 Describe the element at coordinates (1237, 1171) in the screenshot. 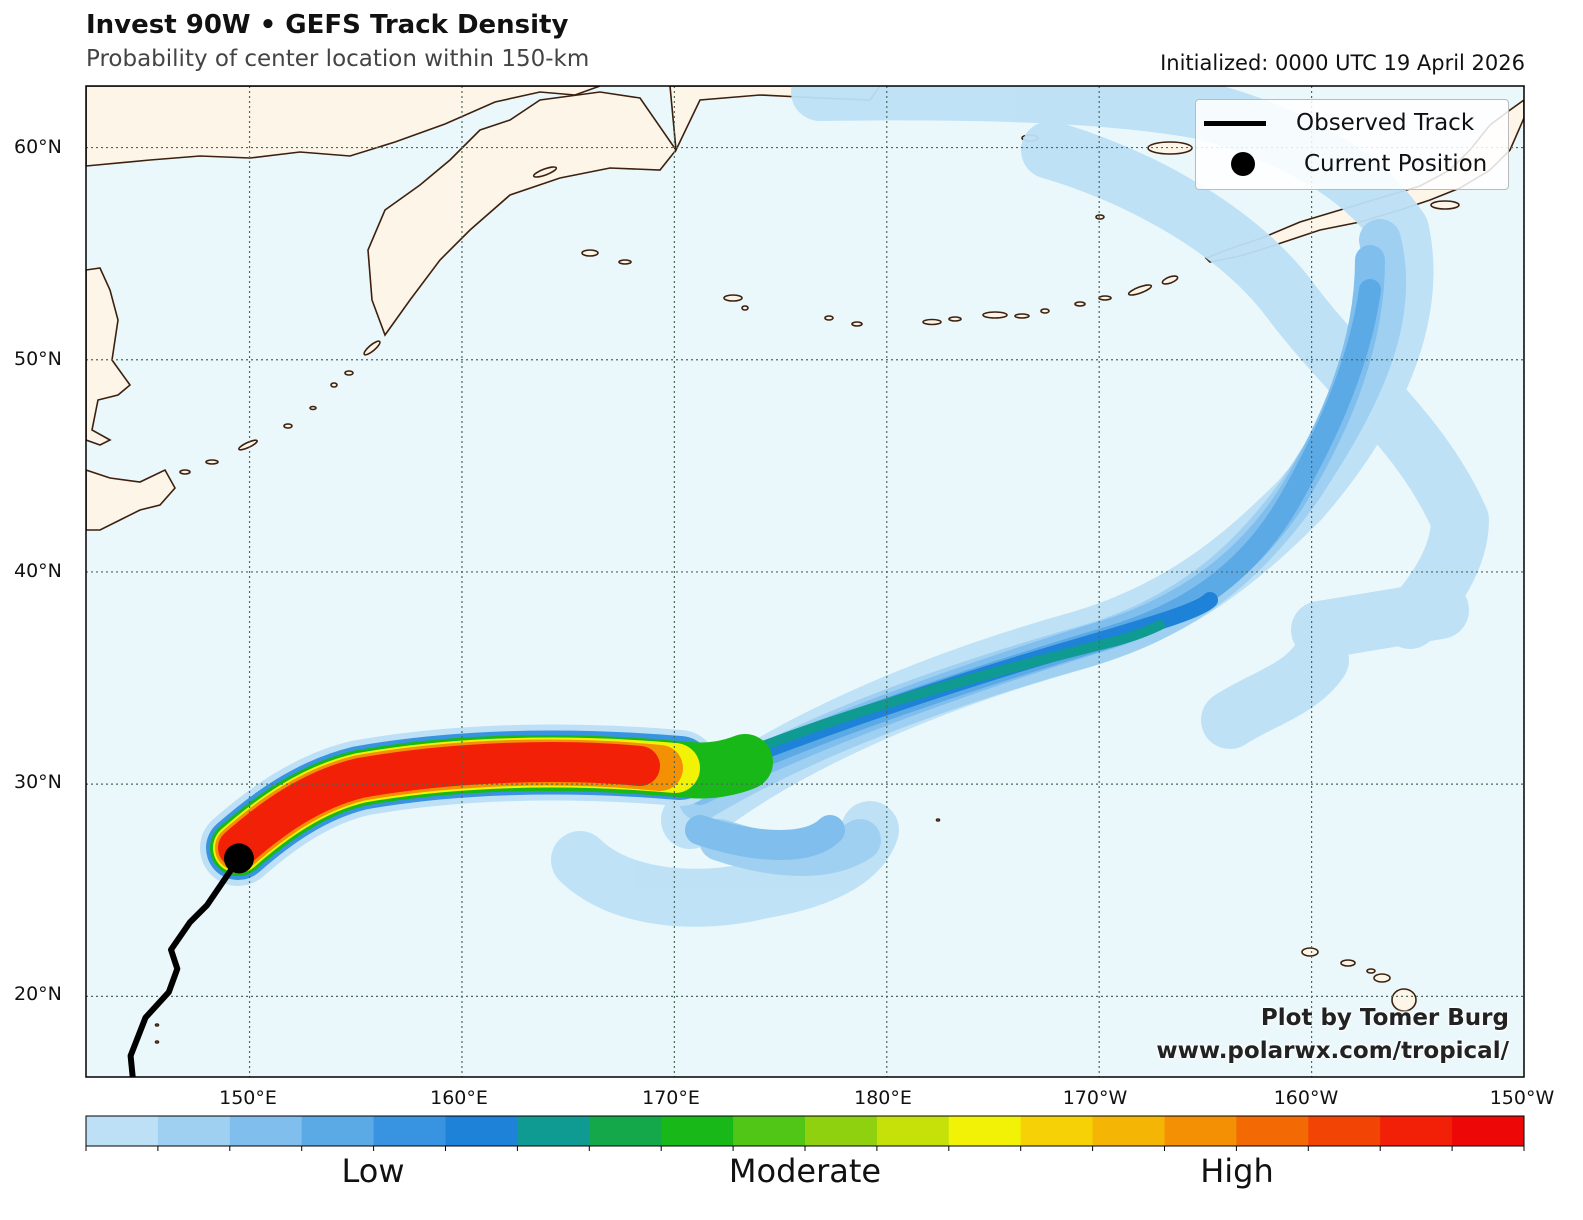

I see `colorbar-label-high: High` at that location.